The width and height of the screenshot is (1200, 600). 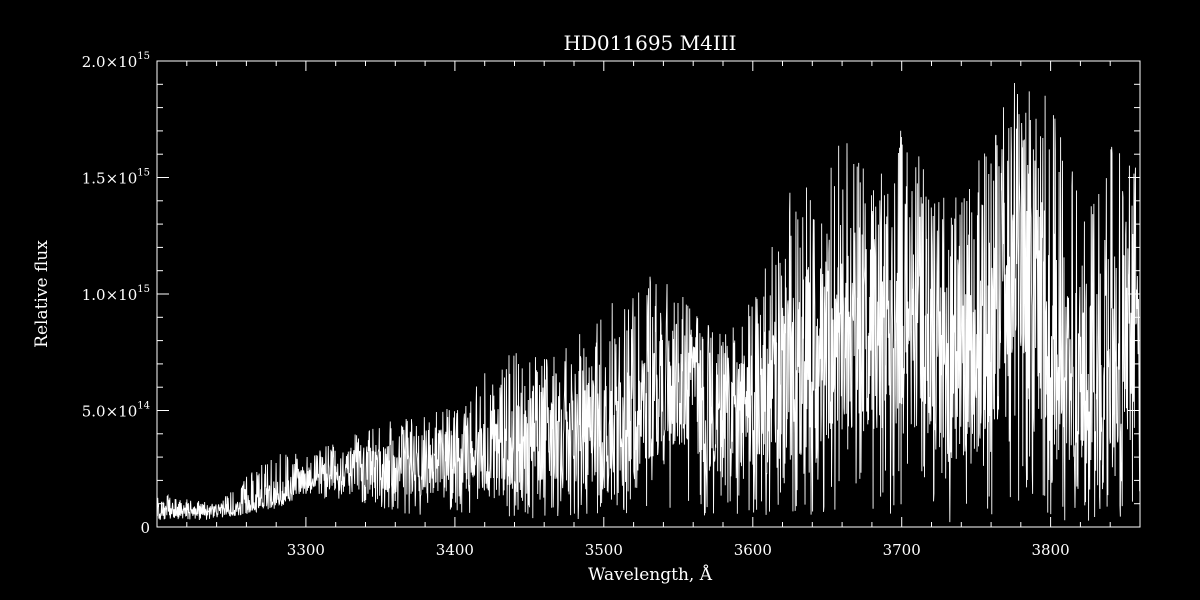 What do you see at coordinates (145, 528) in the screenshot?
I see `y-tick-label: 0` at bounding box center [145, 528].